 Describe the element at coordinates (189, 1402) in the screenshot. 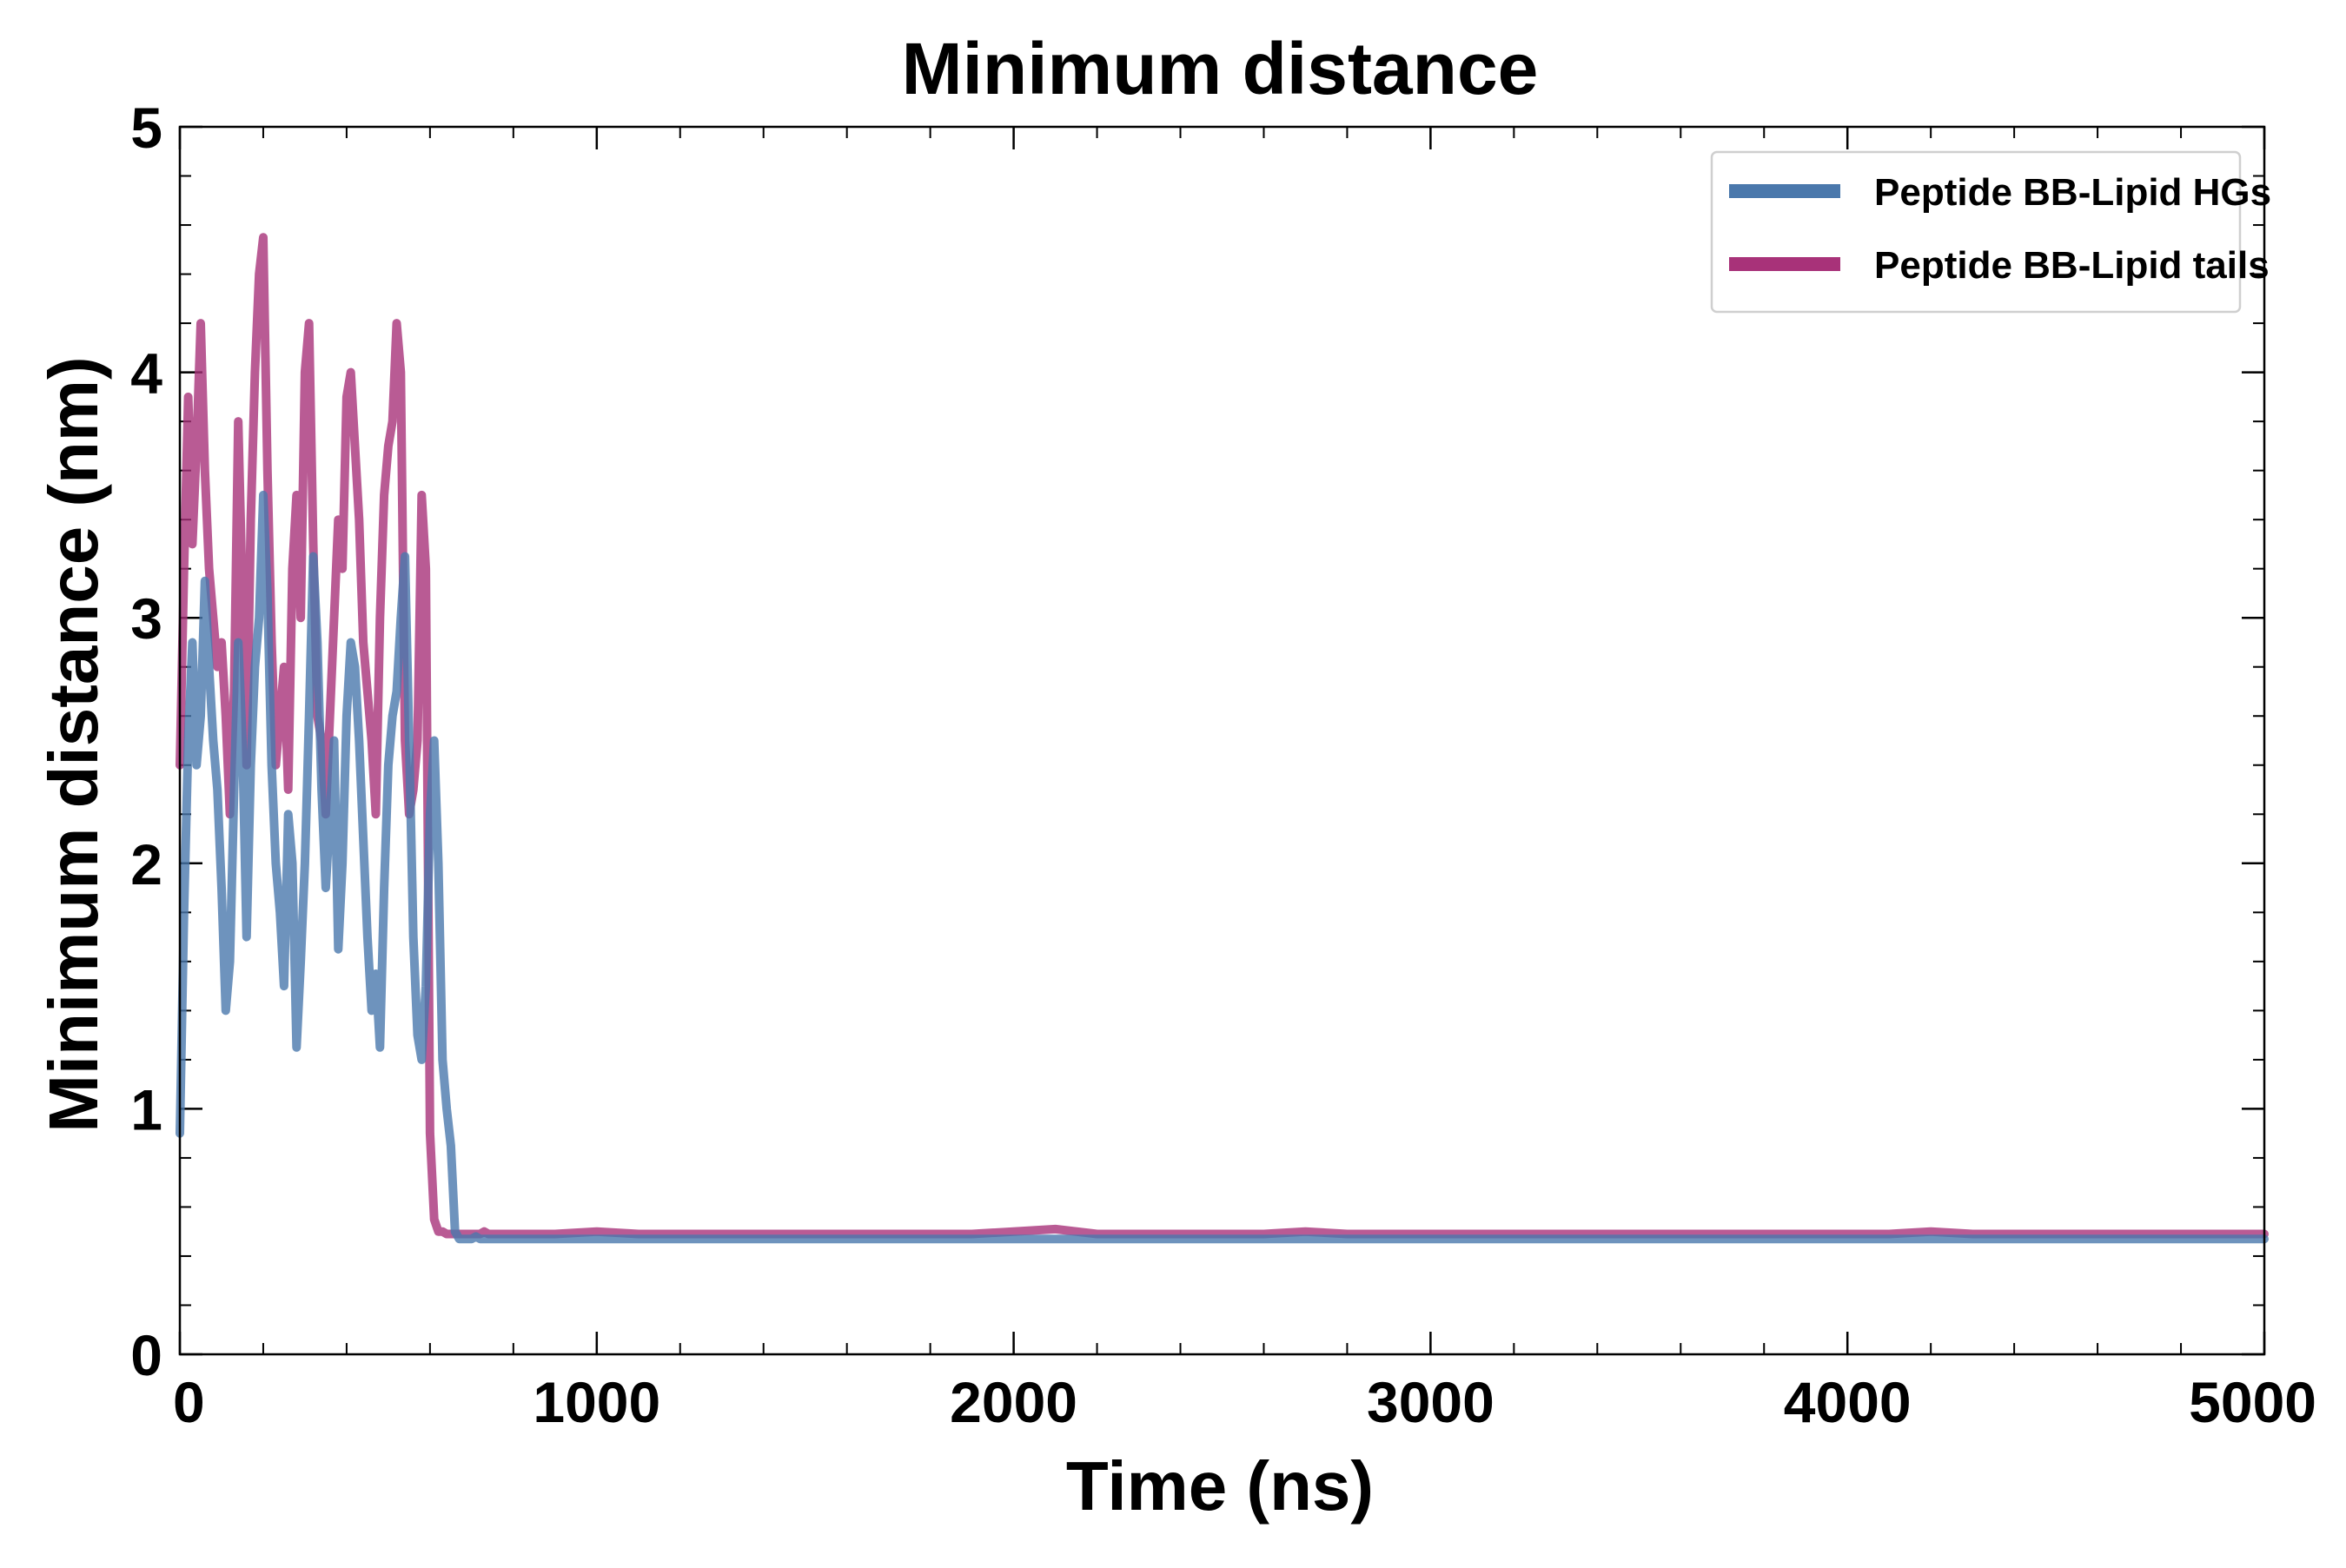

I see `x-tick-label: 0` at that location.